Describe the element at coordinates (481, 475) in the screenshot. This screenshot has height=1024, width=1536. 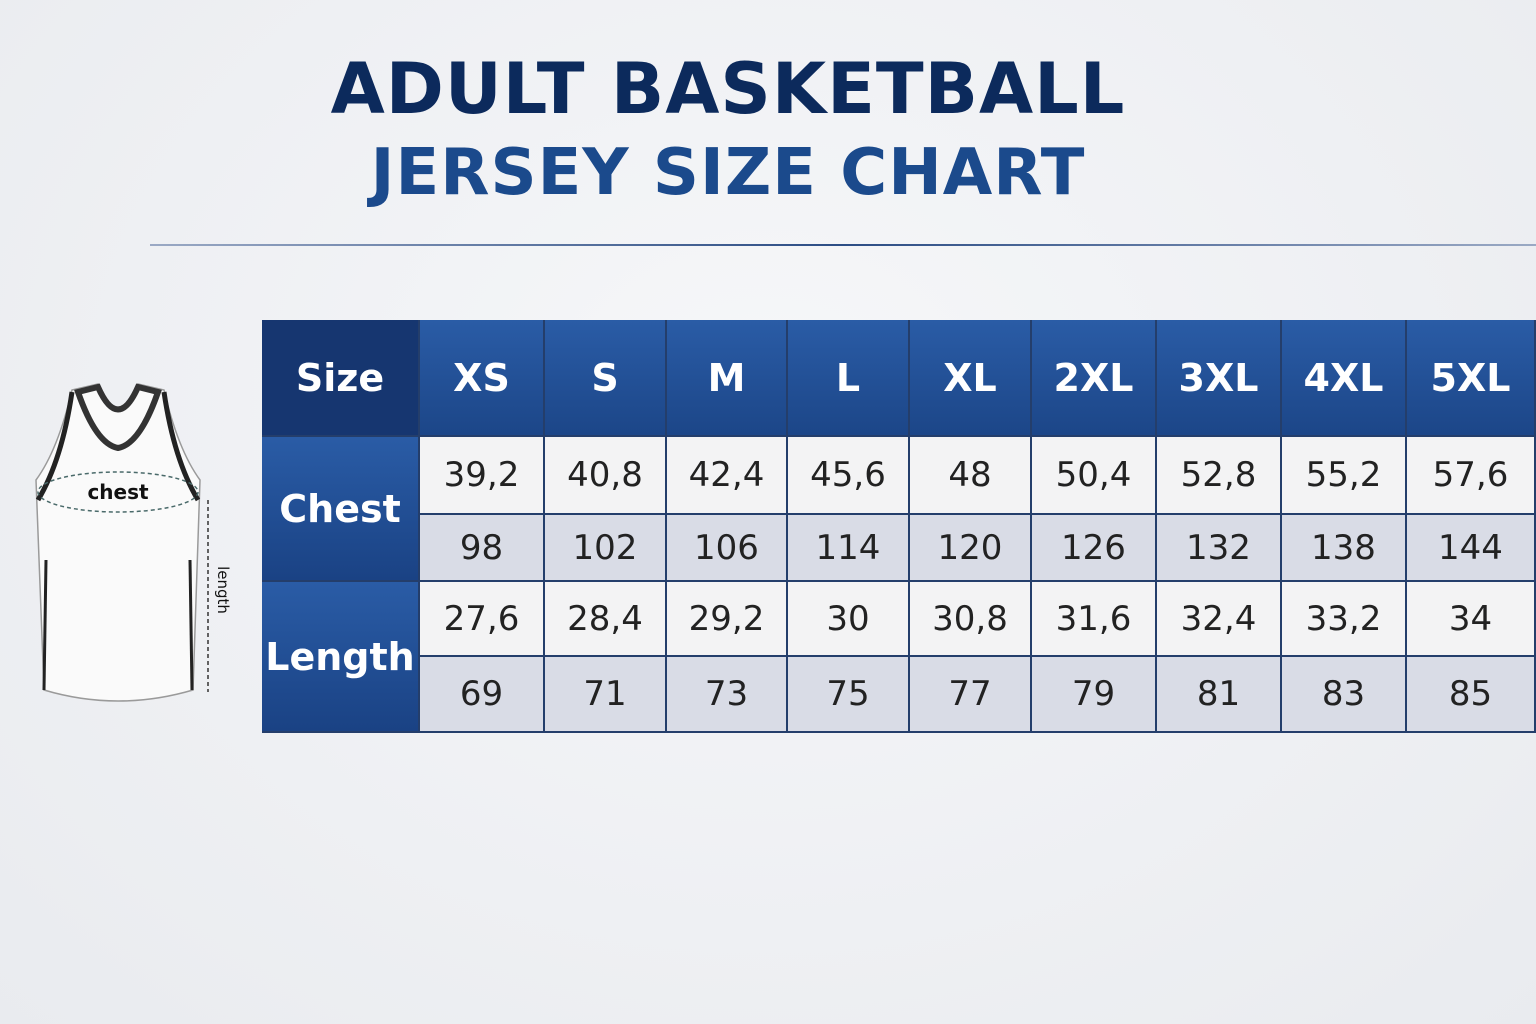
I see `value-cell: 39,2` at that location.